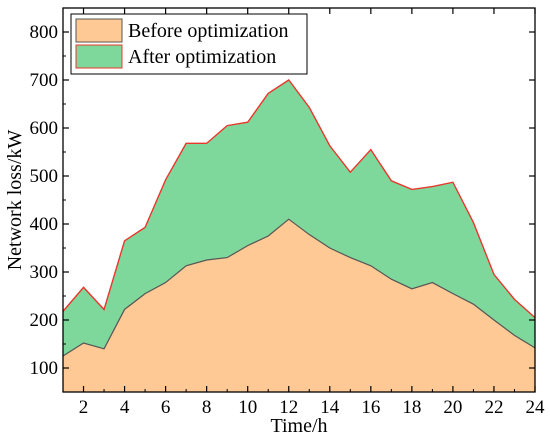  I want to click on y-tick-label: 800, so click(44, 32).